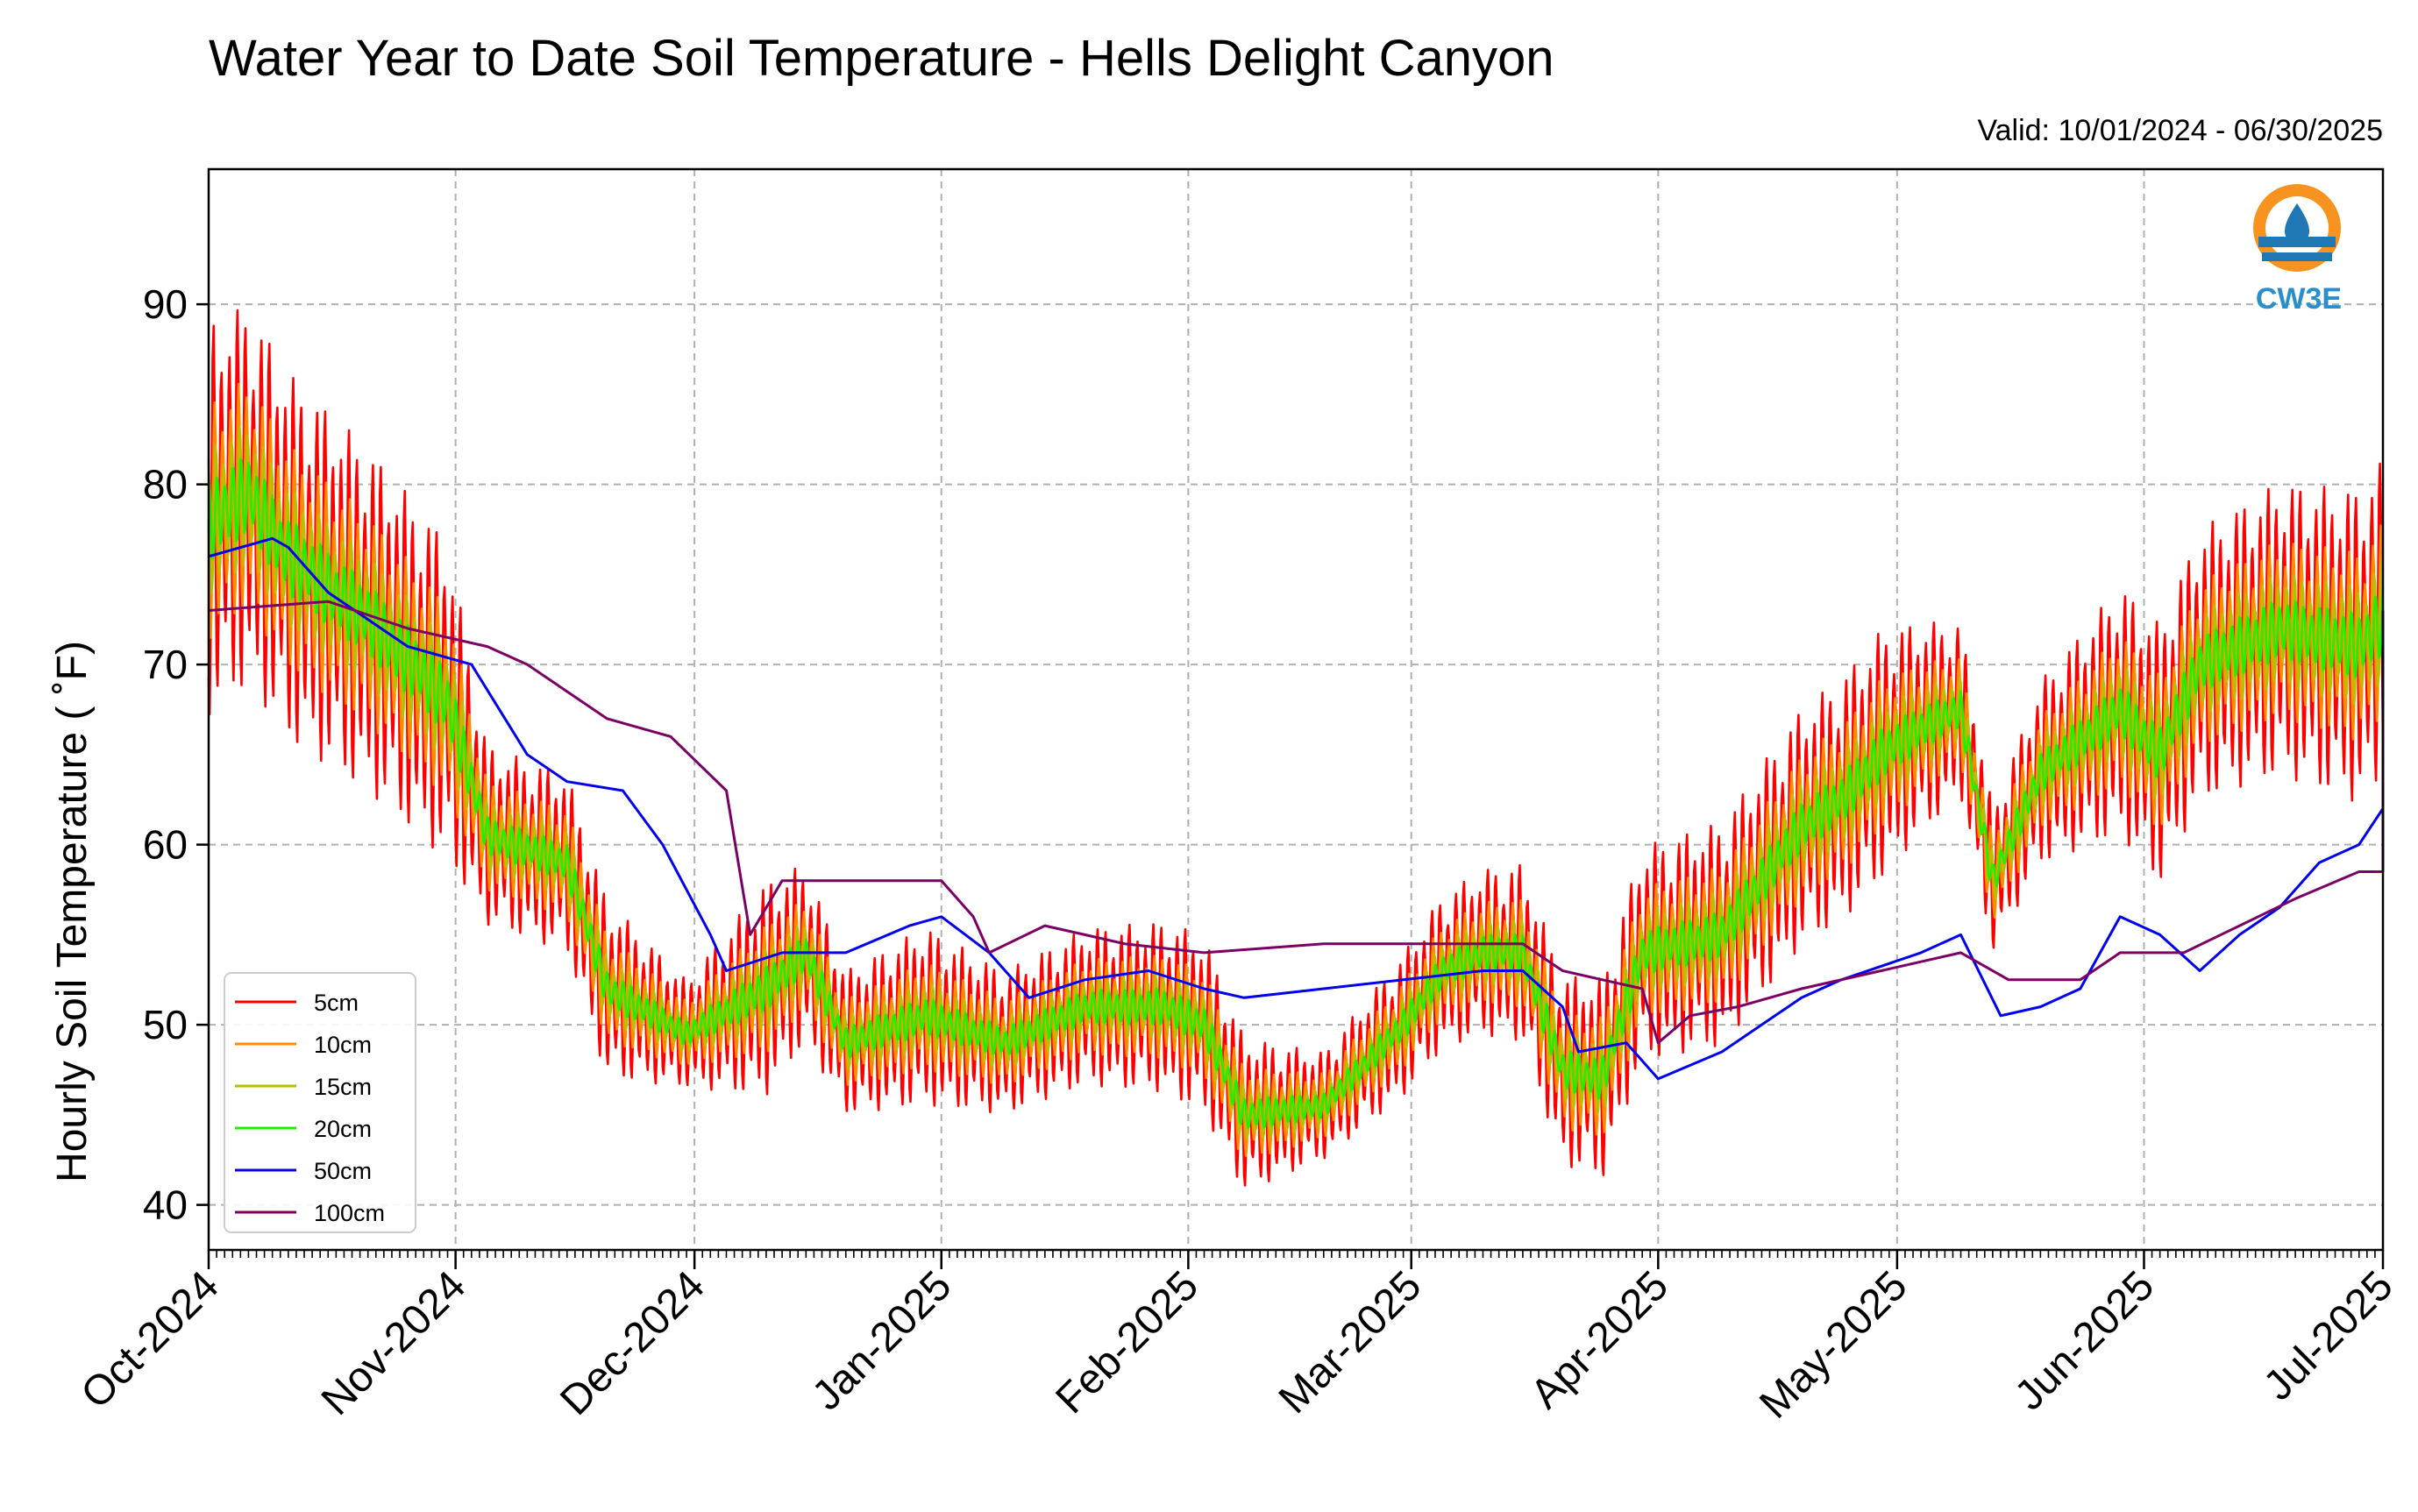 Image resolution: width=2418 pixels, height=1512 pixels. I want to click on x-tick-label: Jun-2025, so click(2084, 1340).